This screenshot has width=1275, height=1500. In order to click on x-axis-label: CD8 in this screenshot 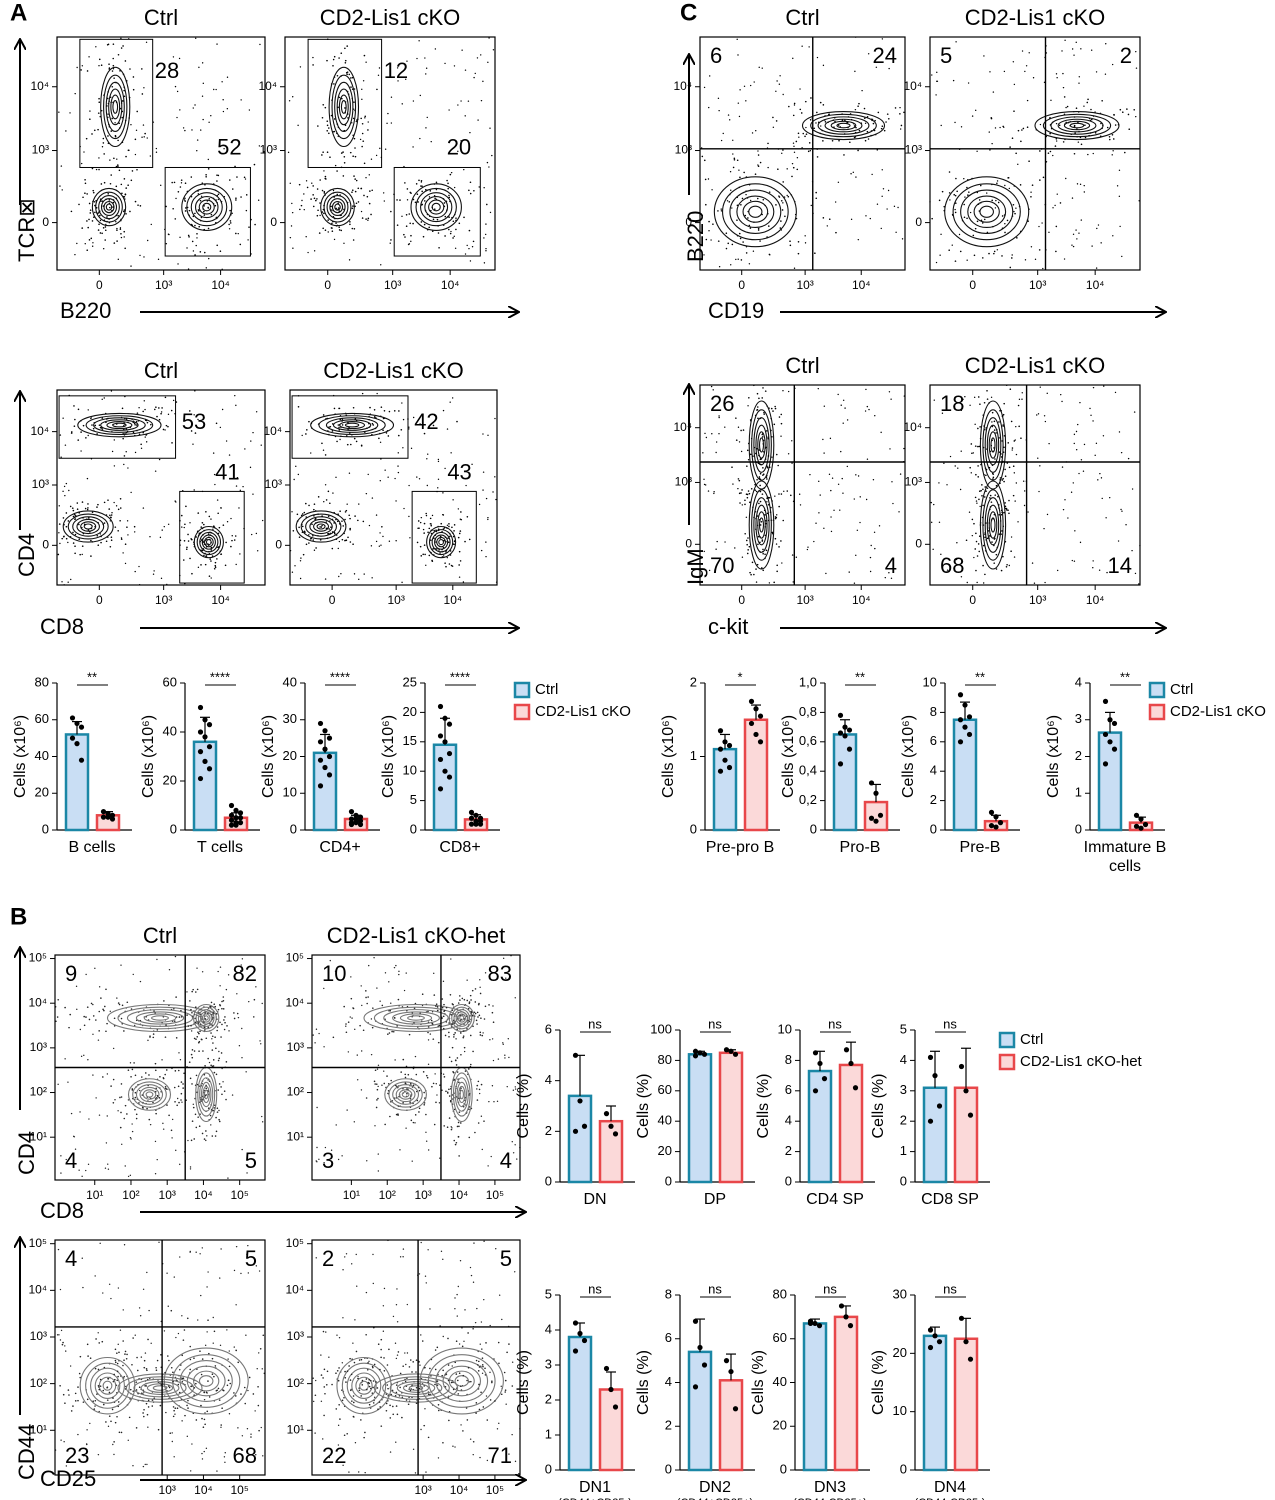, I will do `click(62, 1210)`.